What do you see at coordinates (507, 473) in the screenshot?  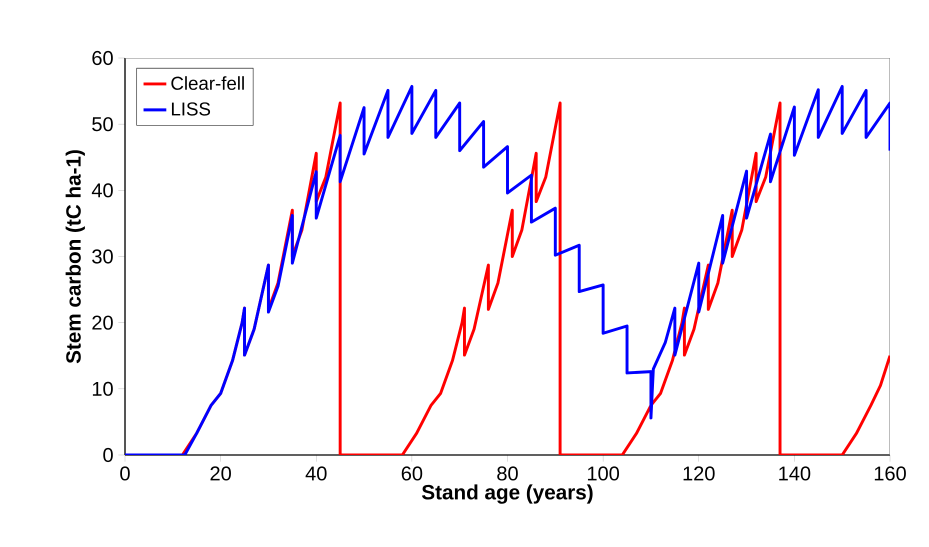 I see `x-tick-label: 80` at bounding box center [507, 473].